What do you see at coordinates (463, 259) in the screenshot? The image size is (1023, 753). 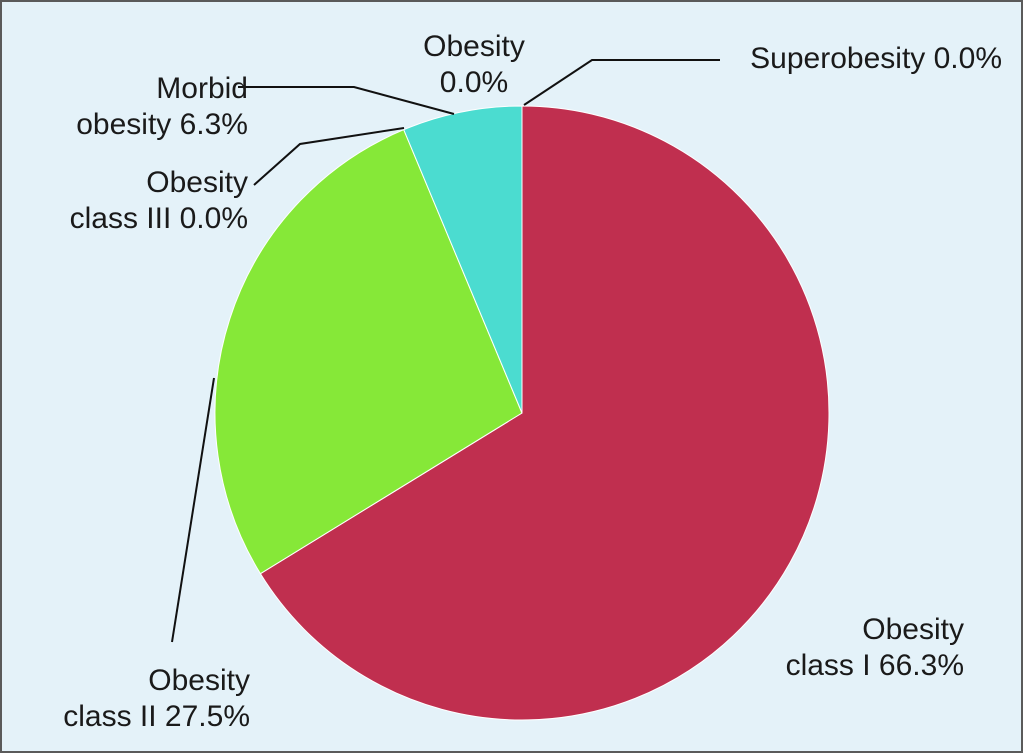 I see `pie-slice-morbid-obesity` at bounding box center [463, 259].